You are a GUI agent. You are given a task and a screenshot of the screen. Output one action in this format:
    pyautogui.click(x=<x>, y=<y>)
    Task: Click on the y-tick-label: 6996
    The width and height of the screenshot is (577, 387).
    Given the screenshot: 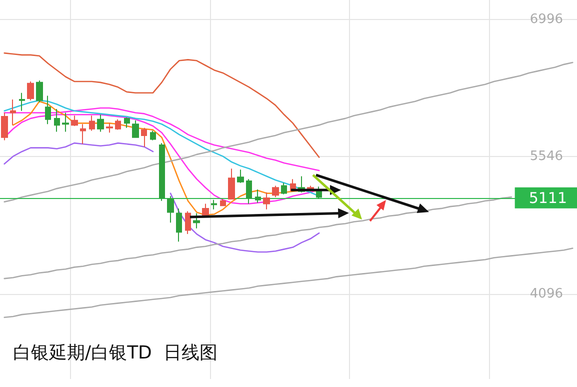 What is the action you would take?
    pyautogui.click(x=546, y=19)
    